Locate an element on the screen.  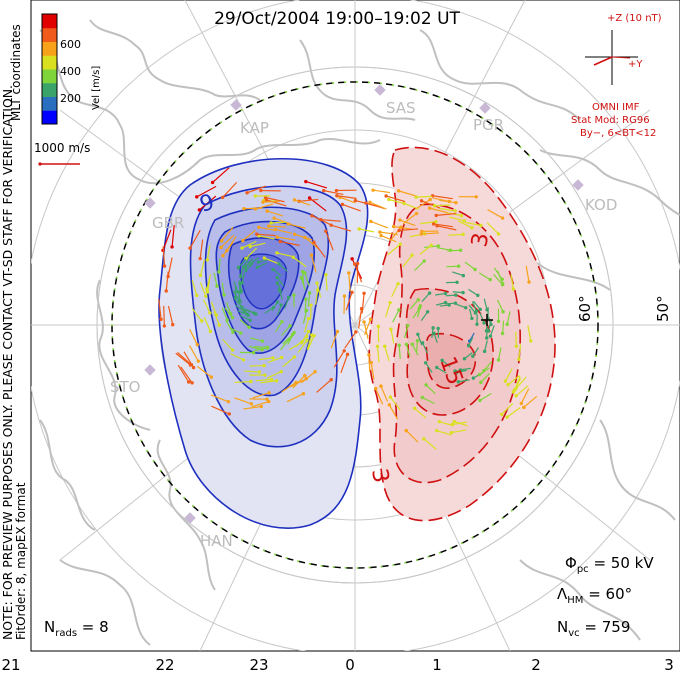
imf-source: OMNI IMF is located at coordinates (616, 107).